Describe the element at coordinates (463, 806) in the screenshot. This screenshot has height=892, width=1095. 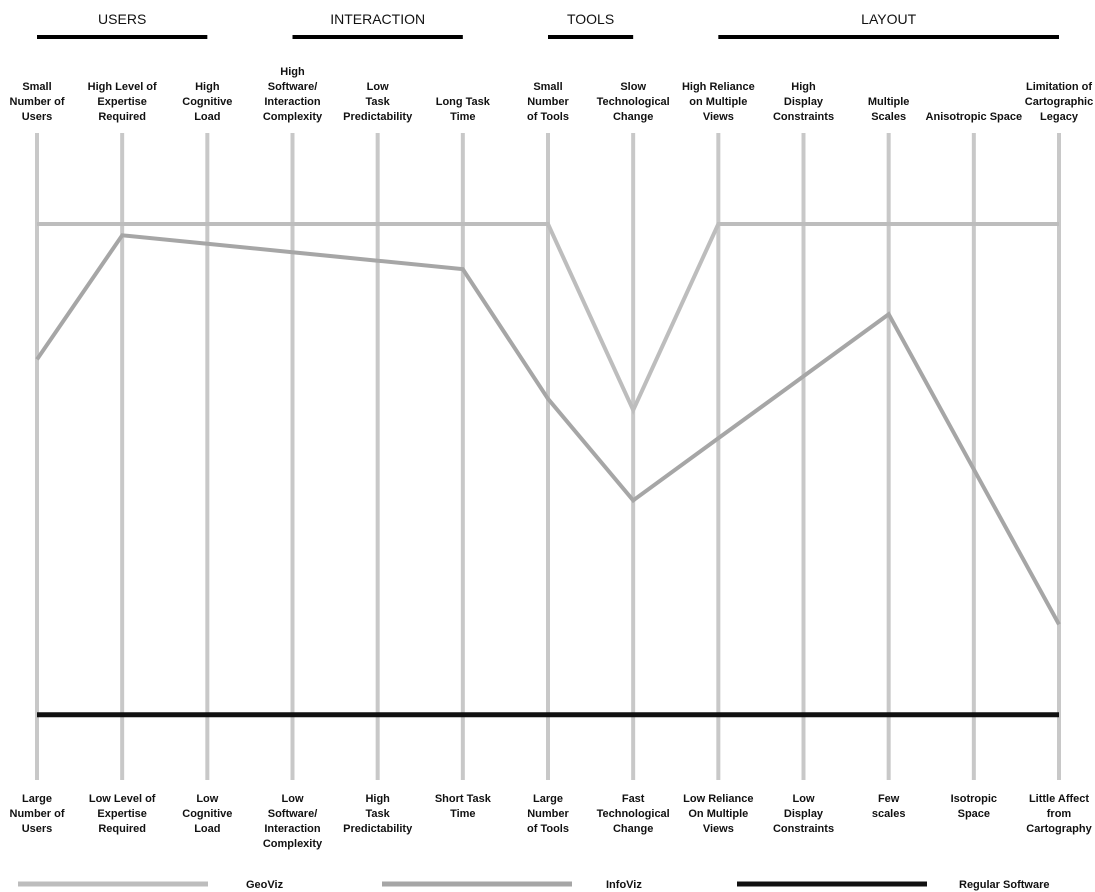
I see `bottom-label-5: Short Task Time` at that location.